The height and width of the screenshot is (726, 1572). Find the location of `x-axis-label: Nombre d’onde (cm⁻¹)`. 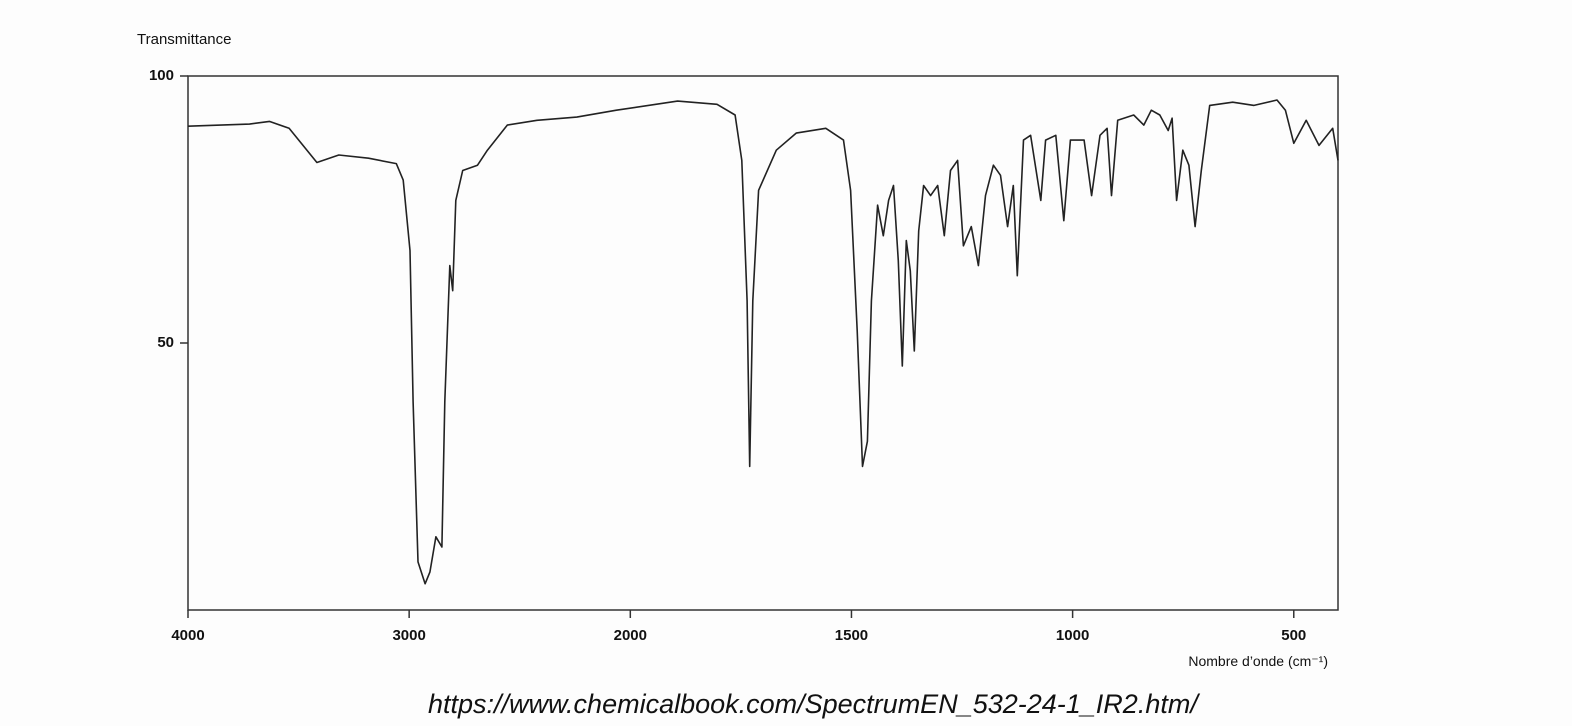

x-axis-label: Nombre d’onde (cm⁻¹) is located at coordinates (1258, 661).